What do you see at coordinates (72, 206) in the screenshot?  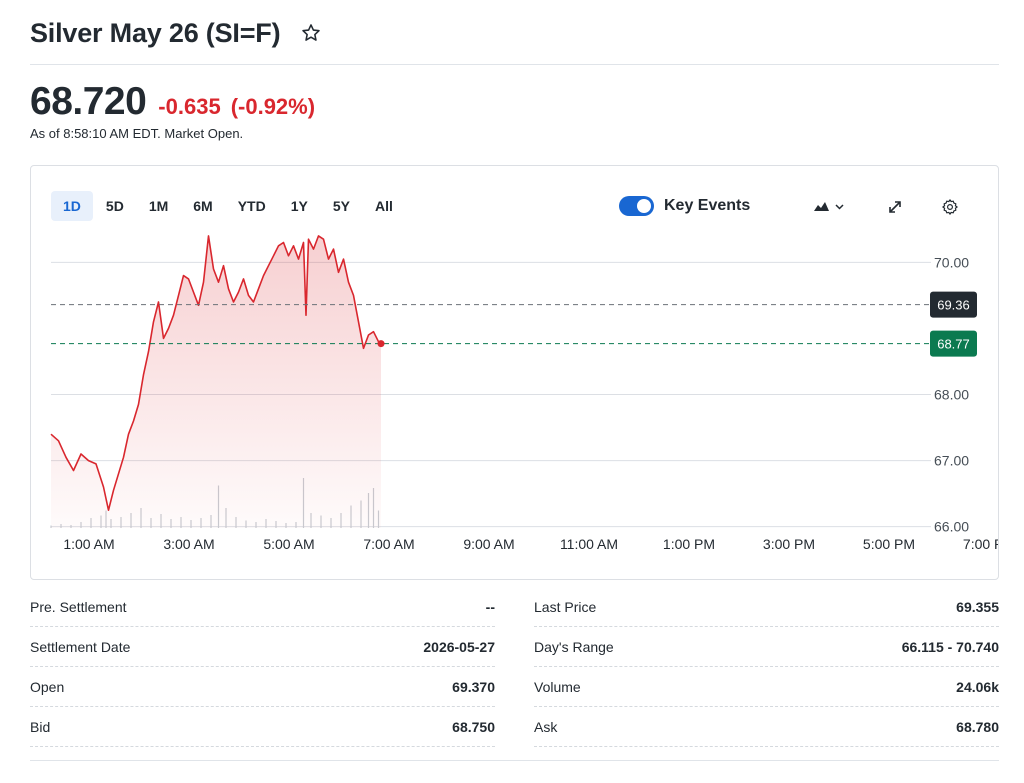 I see `range-tab-1d: 1D` at bounding box center [72, 206].